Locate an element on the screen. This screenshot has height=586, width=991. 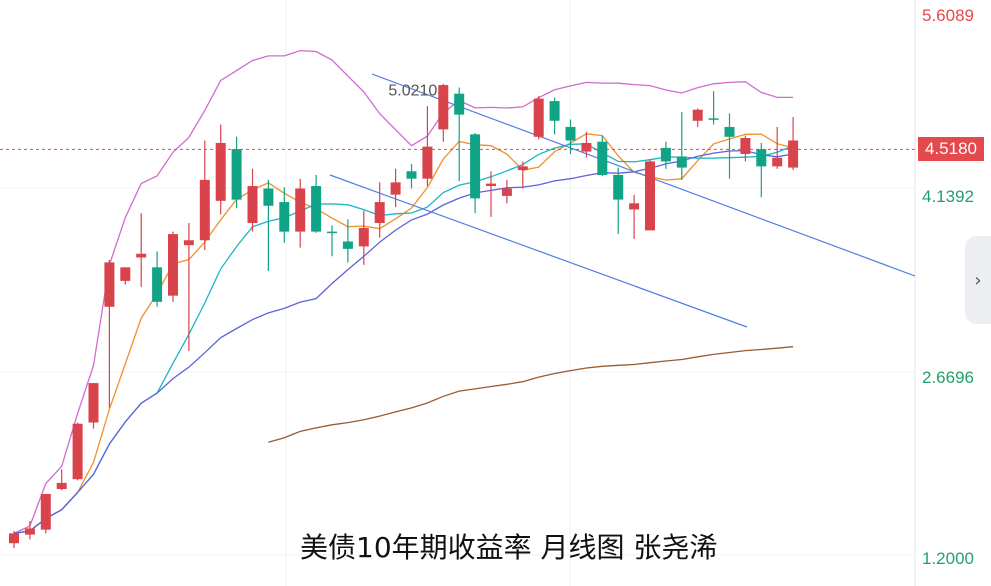
ma60-line is located at coordinates (531, 394).